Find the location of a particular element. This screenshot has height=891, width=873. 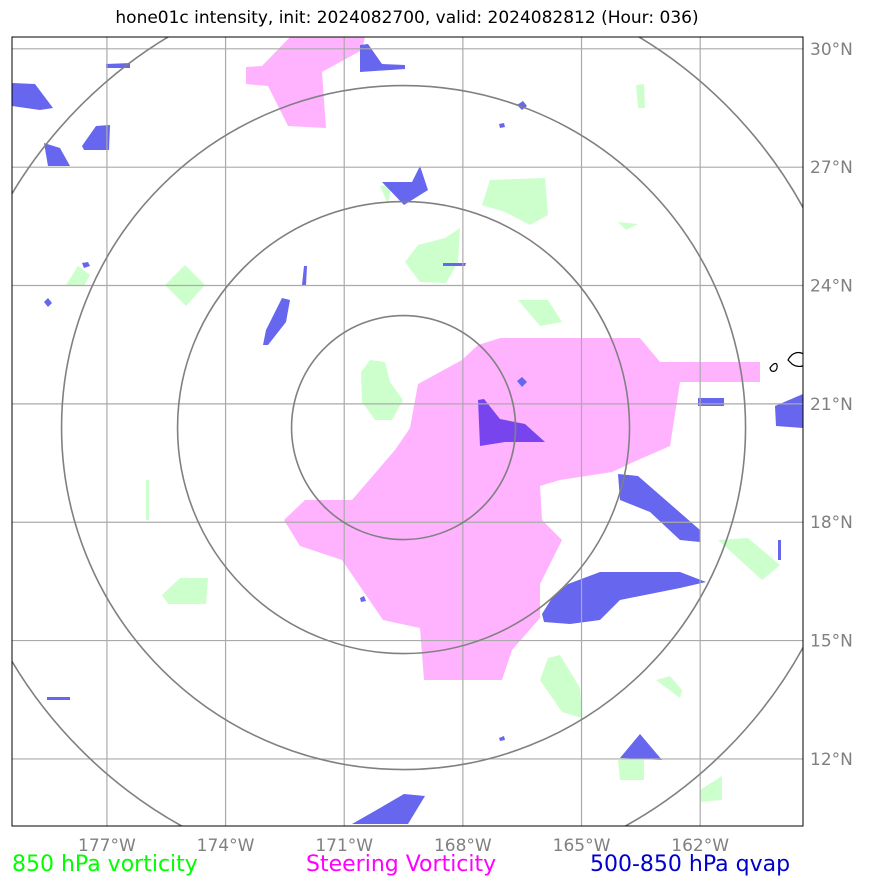

range-ring is located at coordinates (403, 427).